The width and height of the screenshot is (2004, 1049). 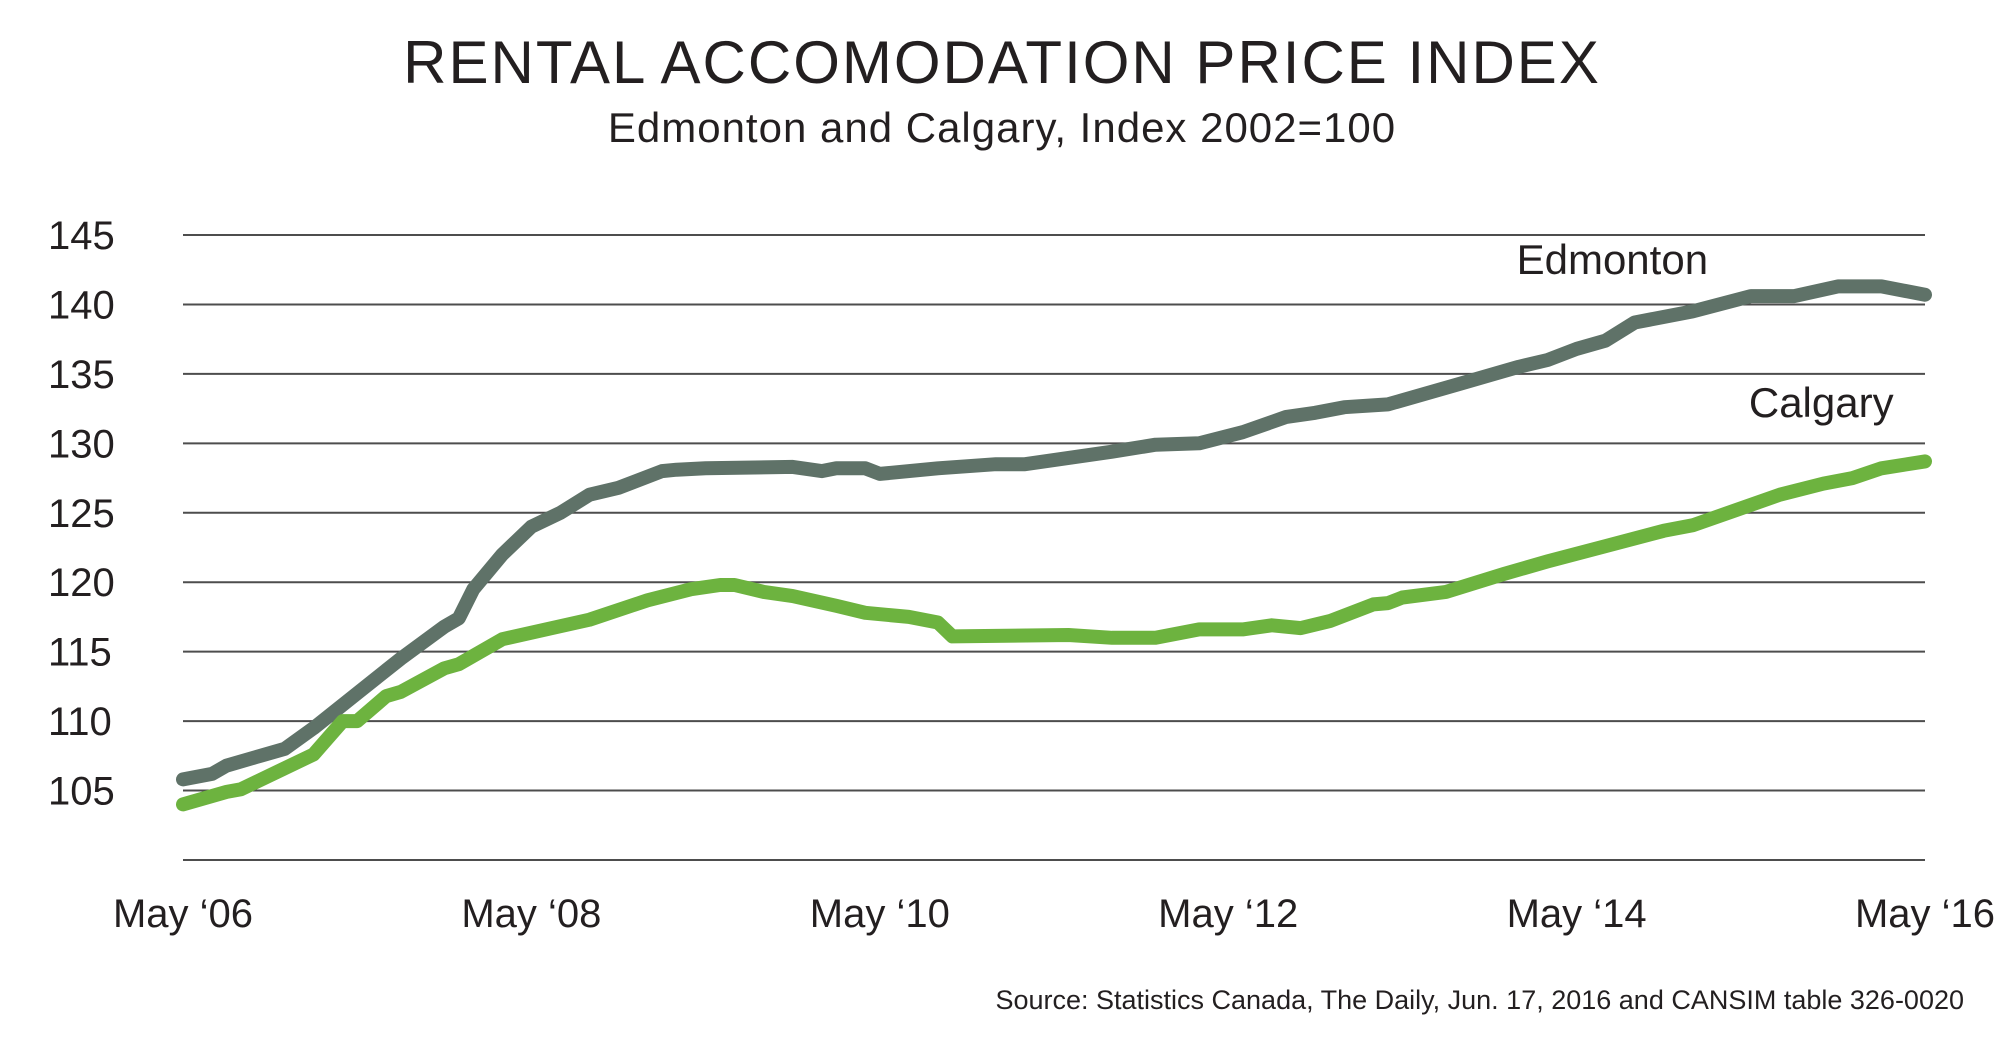 I want to click on y-tick-label: 125, so click(x=81, y=514).